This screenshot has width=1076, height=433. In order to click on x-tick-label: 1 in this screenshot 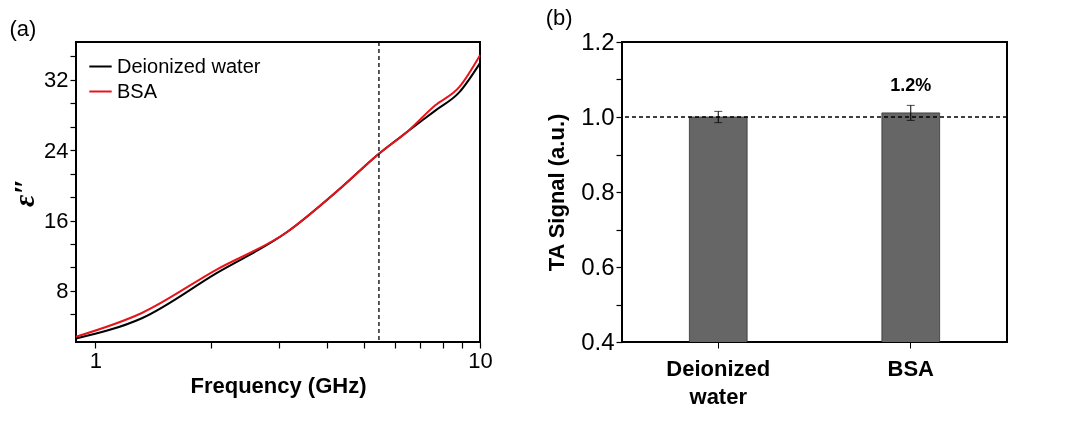, I will do `click(96, 360)`.